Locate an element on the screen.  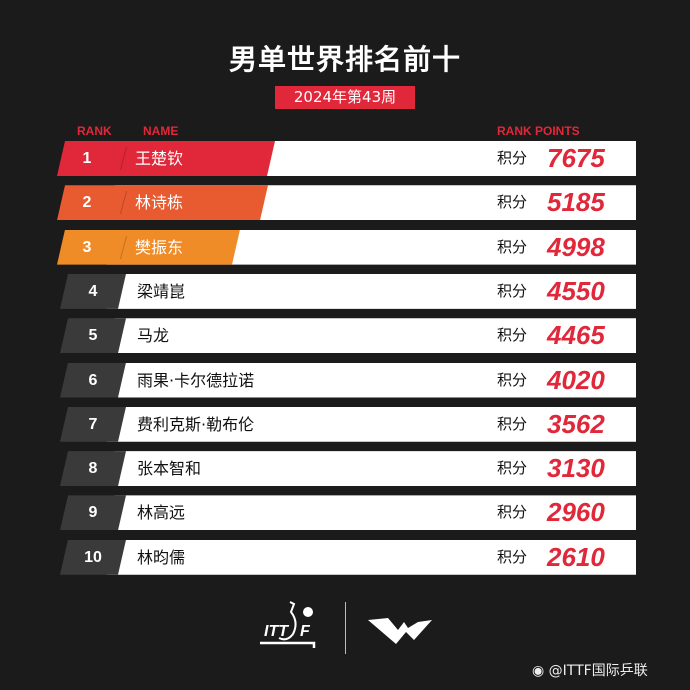
ranking-row: 8 张本智和 积分 3130 is located at coordinates (346, 469).